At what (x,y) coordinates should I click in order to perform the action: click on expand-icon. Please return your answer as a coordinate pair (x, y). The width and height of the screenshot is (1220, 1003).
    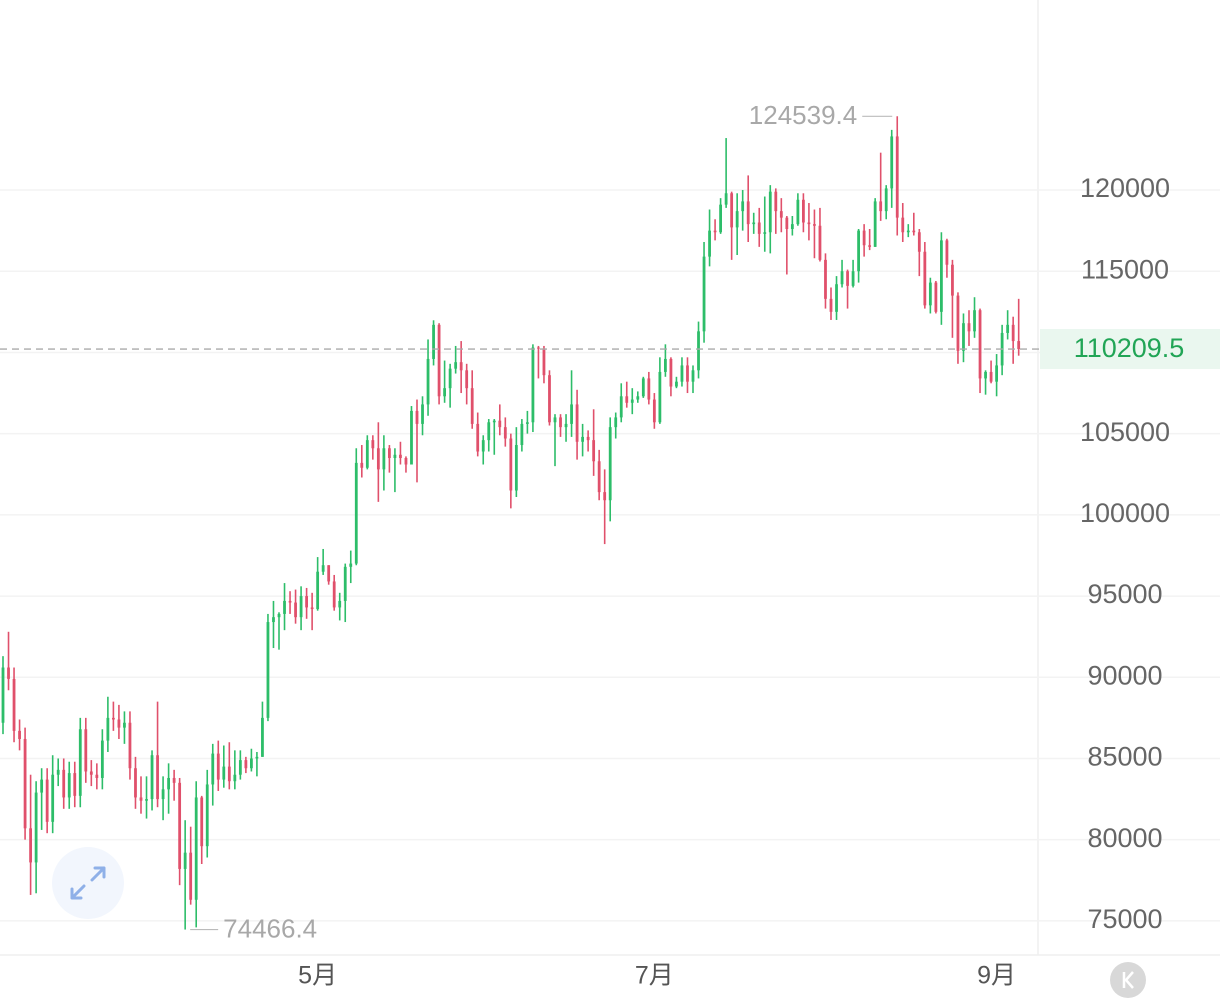
    Looking at the image, I should click on (88, 883).